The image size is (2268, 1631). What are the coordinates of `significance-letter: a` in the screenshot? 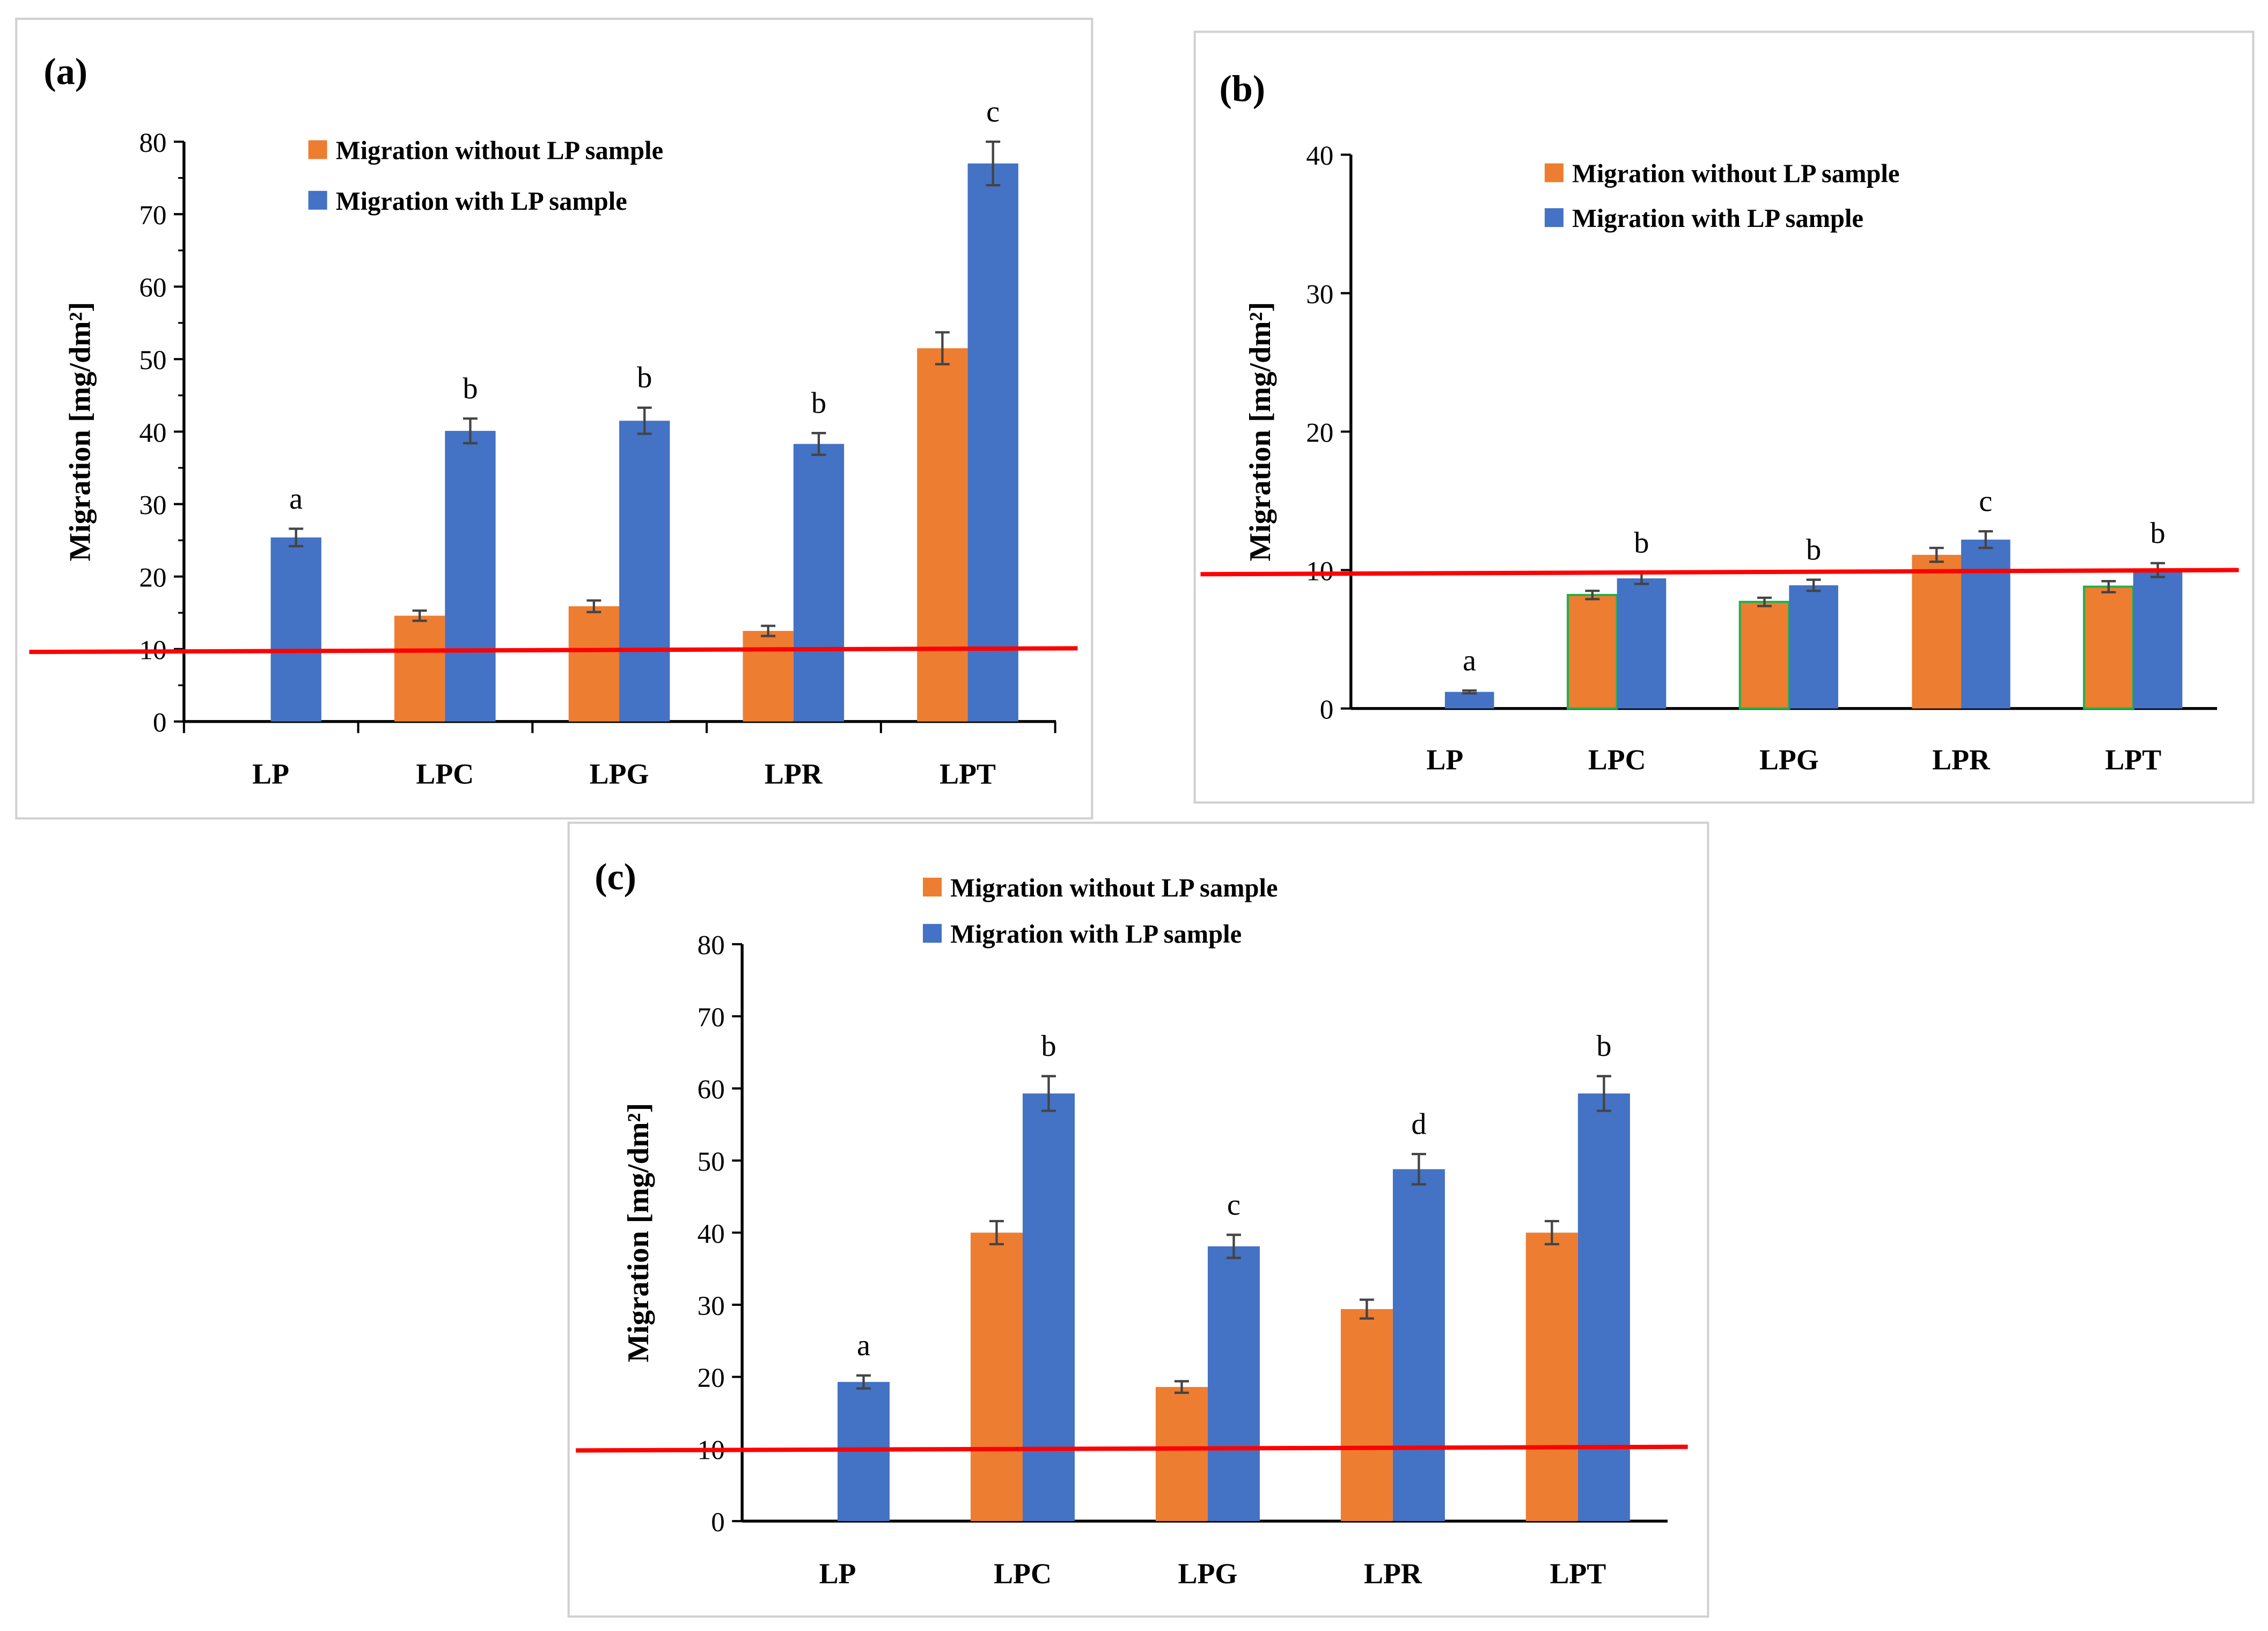 It's located at (863, 1346).